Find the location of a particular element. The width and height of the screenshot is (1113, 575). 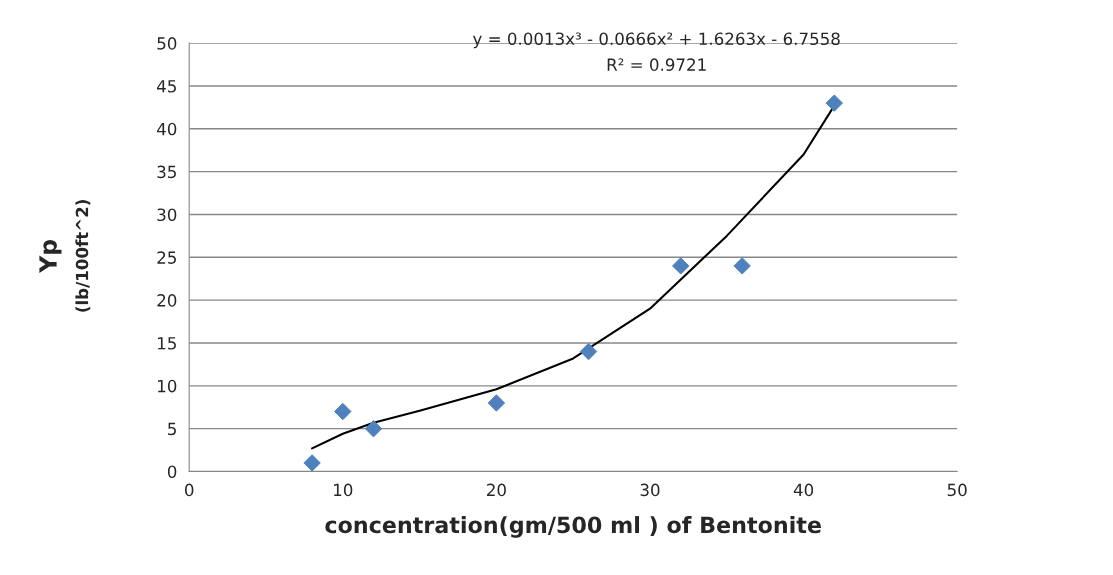

y-tick-label: 30 is located at coordinates (167, 215).